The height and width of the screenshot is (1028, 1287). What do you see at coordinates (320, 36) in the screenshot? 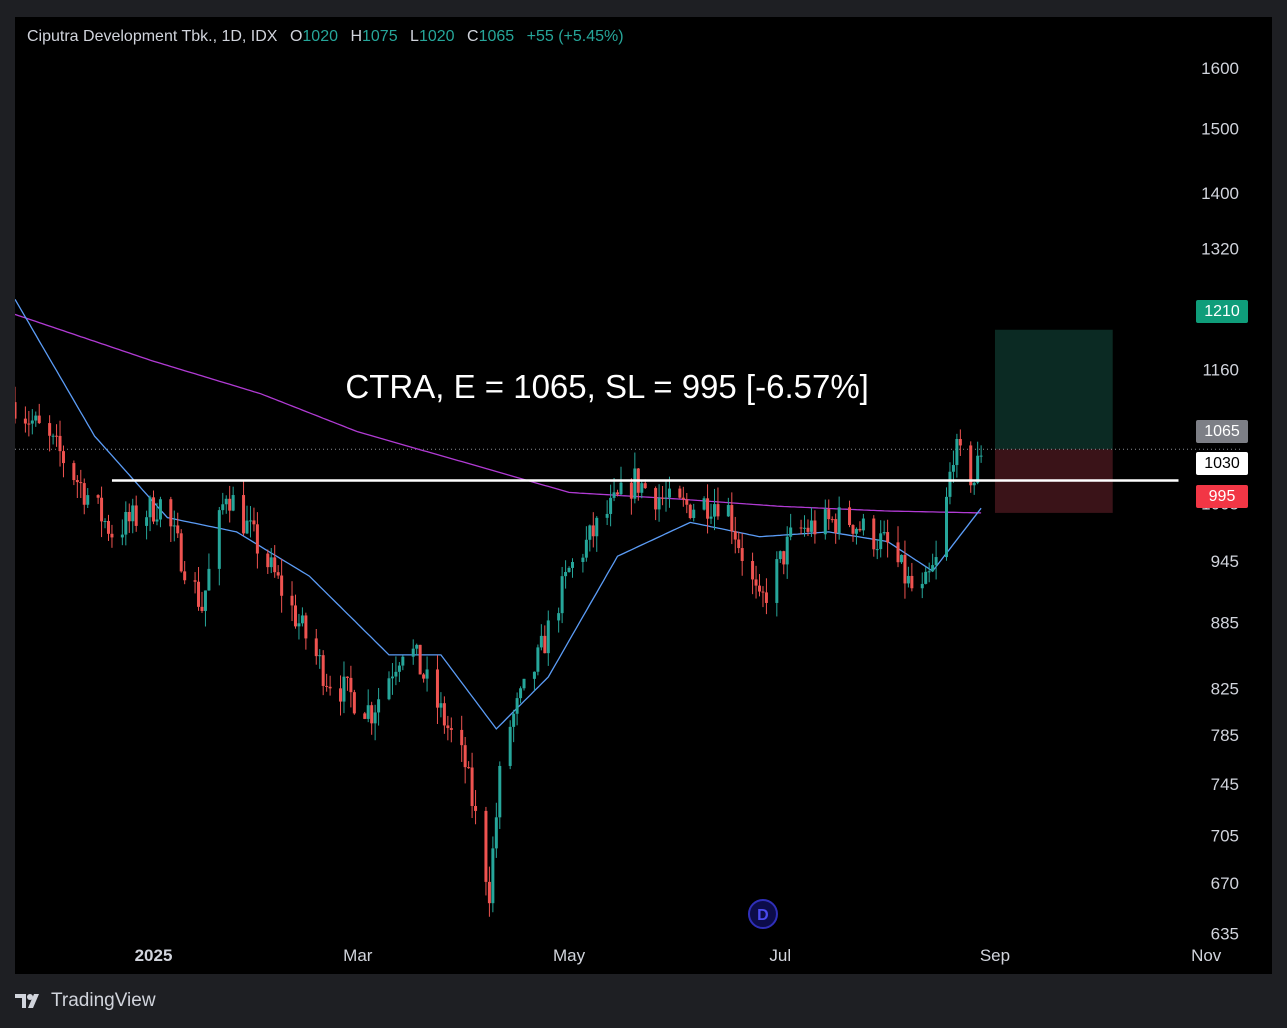
I see `open-value: 1020` at bounding box center [320, 36].